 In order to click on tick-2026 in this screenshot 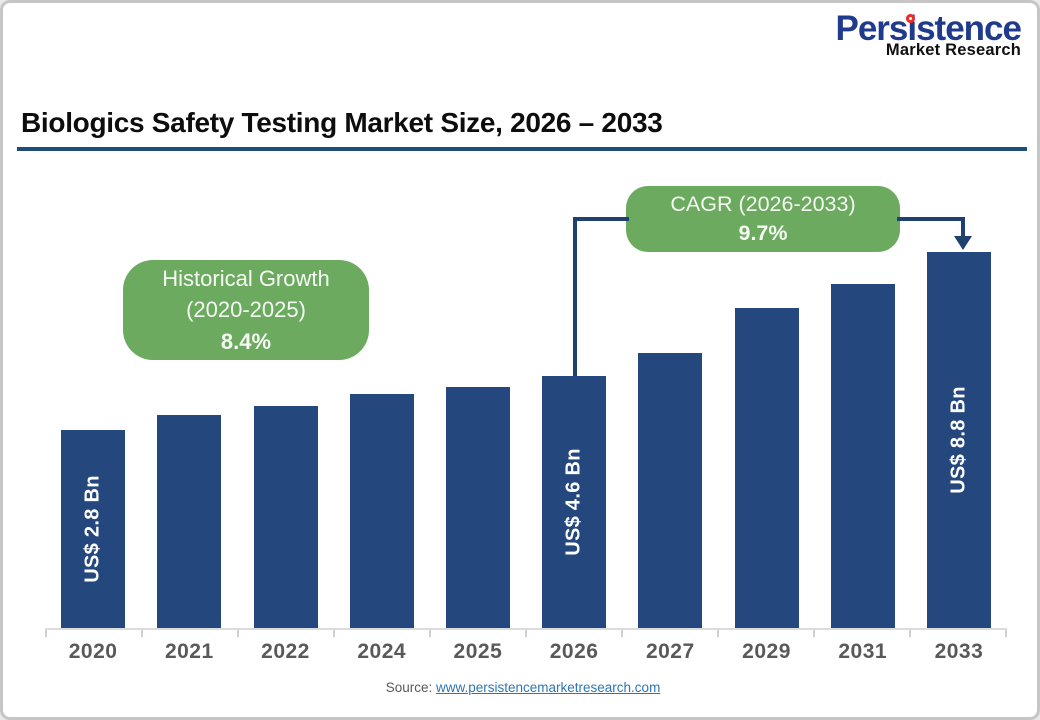, I will do `click(573, 633)`.